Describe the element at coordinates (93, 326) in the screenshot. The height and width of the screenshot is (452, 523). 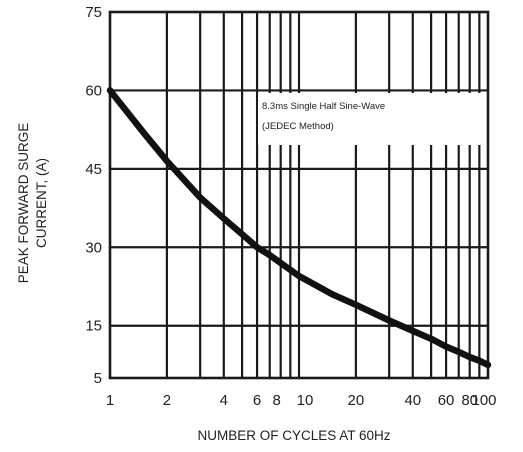
I see `y-tick-label-15: 15` at that location.